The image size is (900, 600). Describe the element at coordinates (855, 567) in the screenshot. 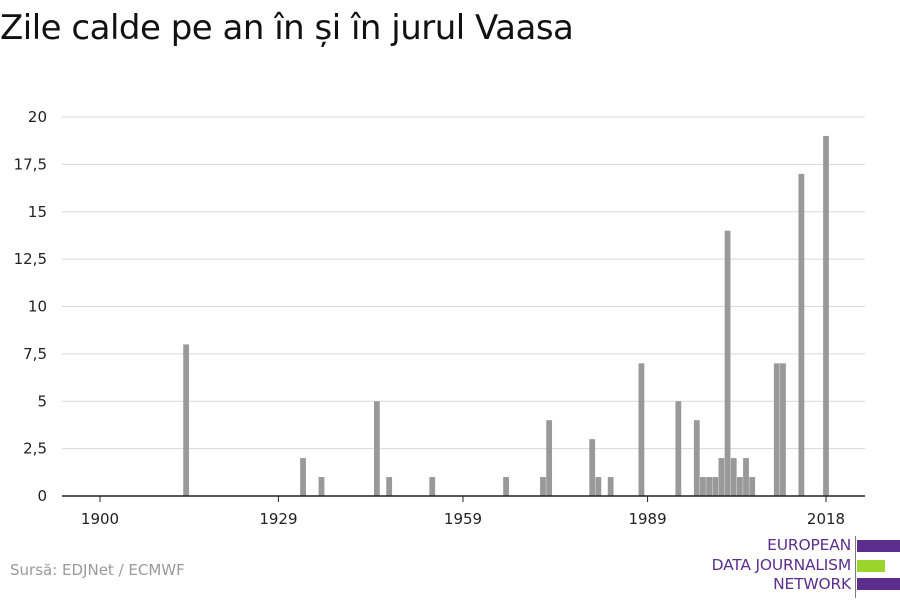

I see `logo-divider` at that location.